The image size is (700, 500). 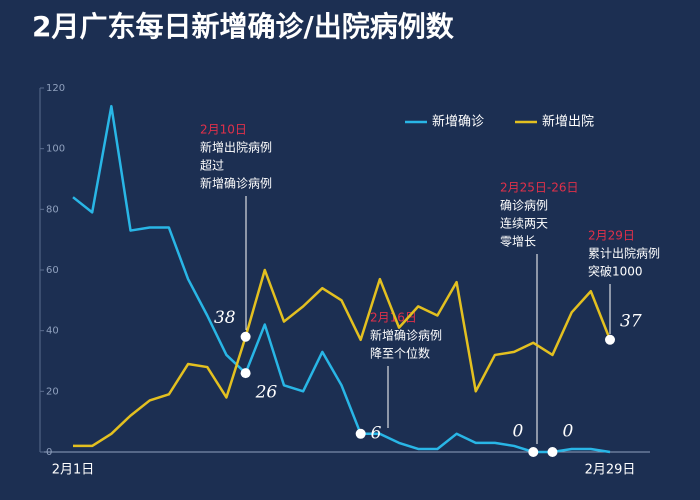 I want to click on annotation-date: 2月29日, so click(x=611, y=236).